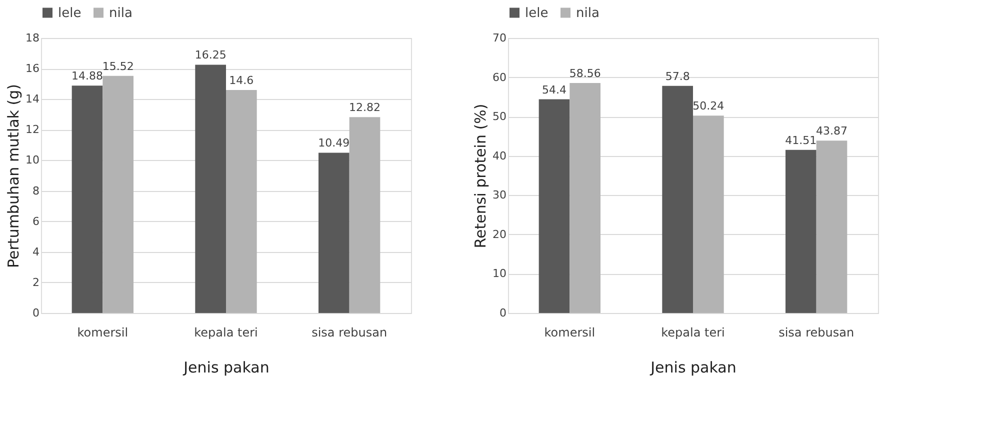 The width and height of the screenshot is (987, 434). What do you see at coordinates (33, 99) in the screenshot?
I see `y-tick-label: 14` at bounding box center [33, 99].